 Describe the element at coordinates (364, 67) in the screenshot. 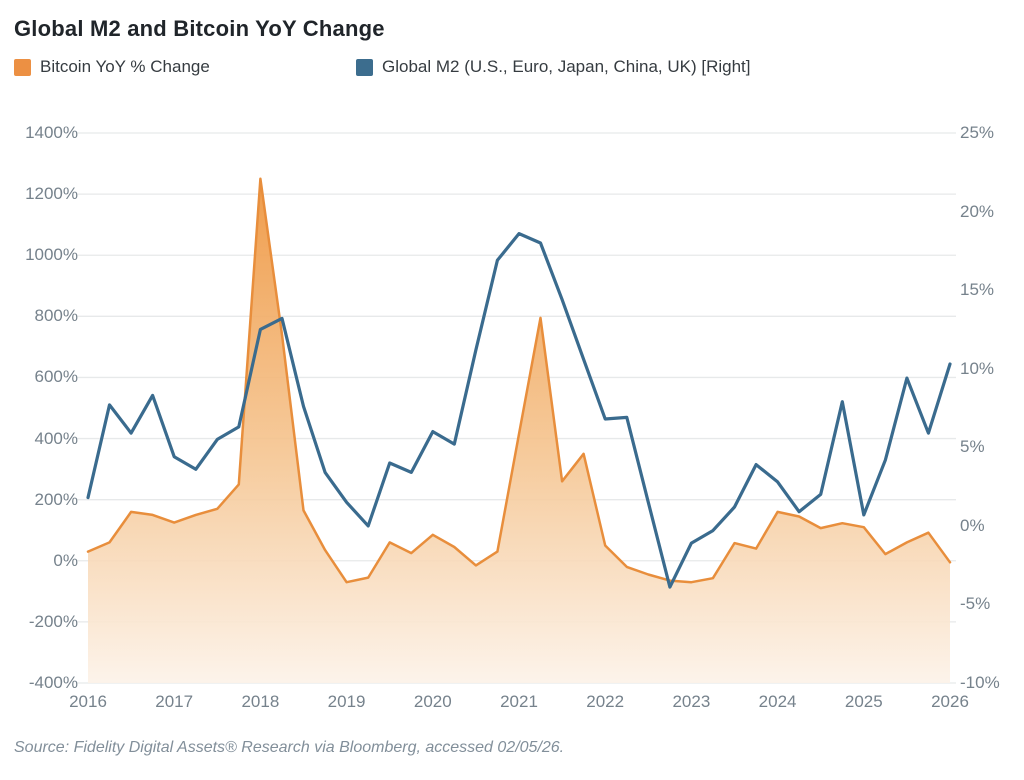

I see `m2-swatch-icon` at that location.